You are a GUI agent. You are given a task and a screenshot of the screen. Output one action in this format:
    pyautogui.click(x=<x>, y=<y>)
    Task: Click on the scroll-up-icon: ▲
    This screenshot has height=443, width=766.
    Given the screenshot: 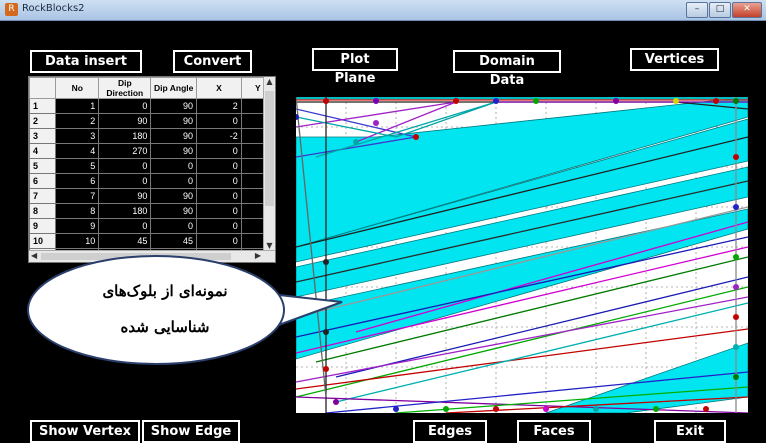 What is the action you would take?
    pyautogui.click(x=269, y=81)
    